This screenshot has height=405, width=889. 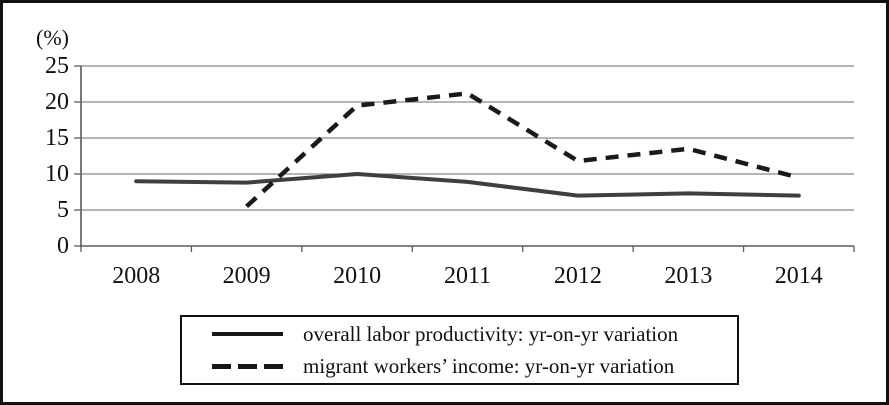 I want to click on solid-line-swatch, so click(x=247, y=334).